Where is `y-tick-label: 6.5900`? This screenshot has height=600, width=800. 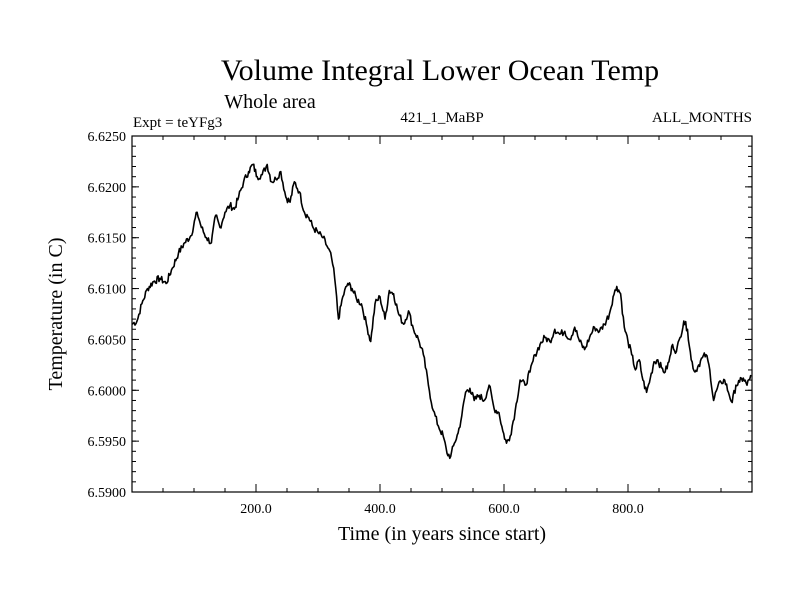
y-tick-label: 6.5900 is located at coordinates (107, 493).